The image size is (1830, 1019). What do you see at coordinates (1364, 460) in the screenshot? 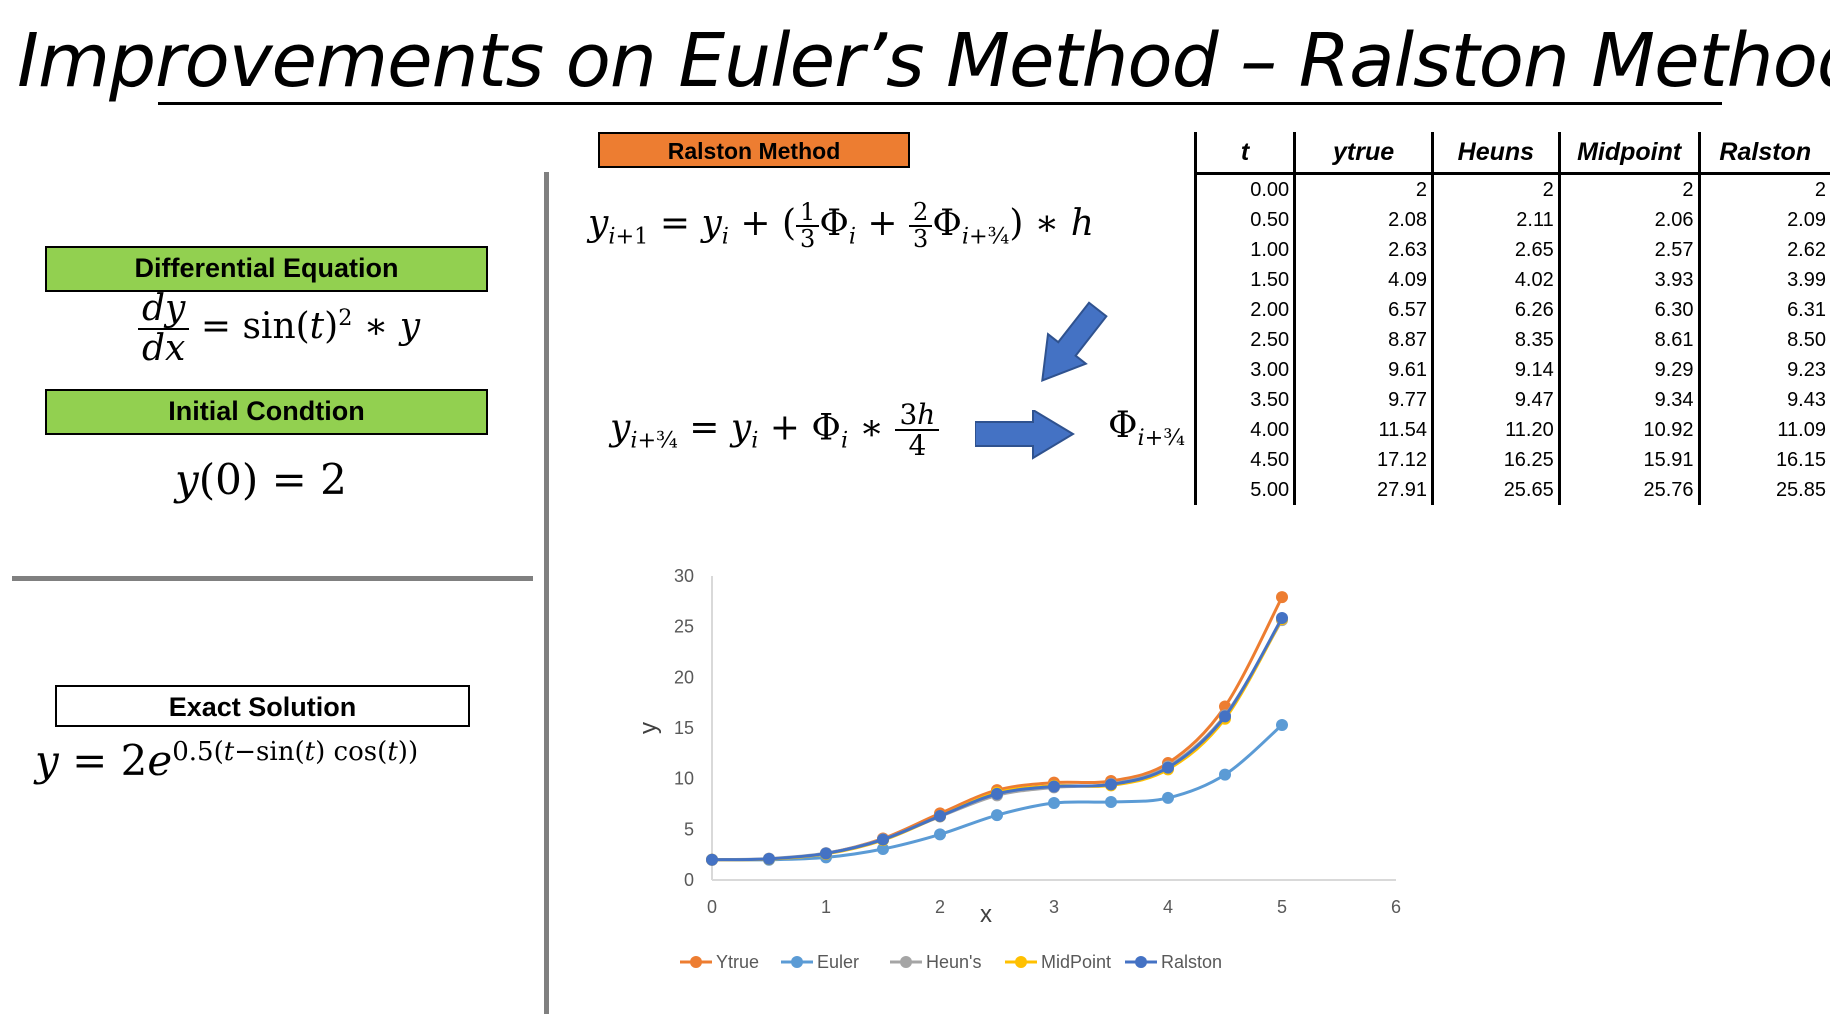
I see `table-cell: 17.12` at bounding box center [1364, 460].